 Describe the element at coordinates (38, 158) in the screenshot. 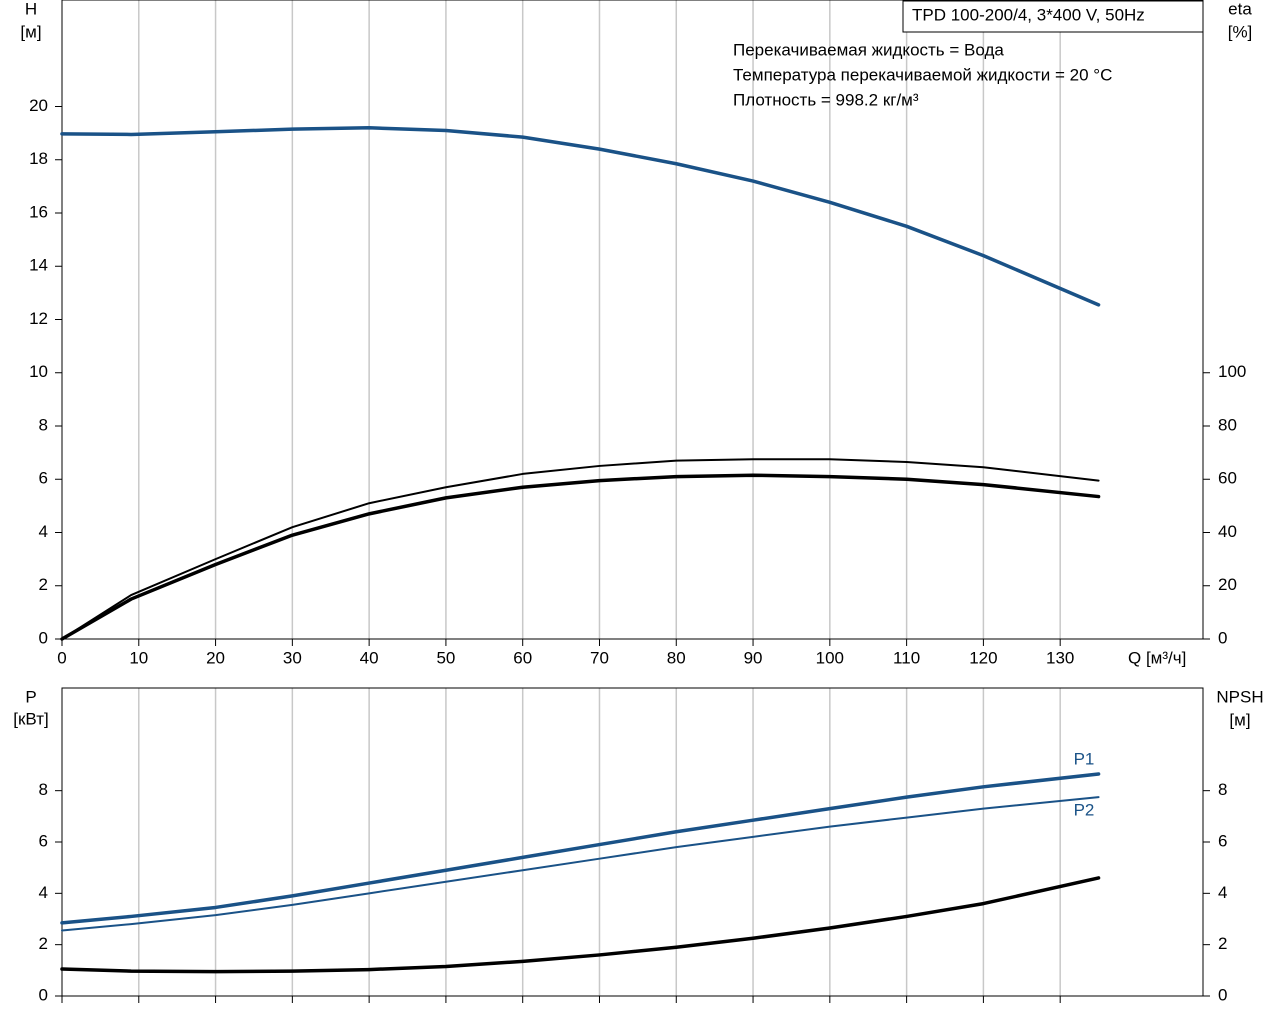

I see `y-tick-label: 18` at that location.